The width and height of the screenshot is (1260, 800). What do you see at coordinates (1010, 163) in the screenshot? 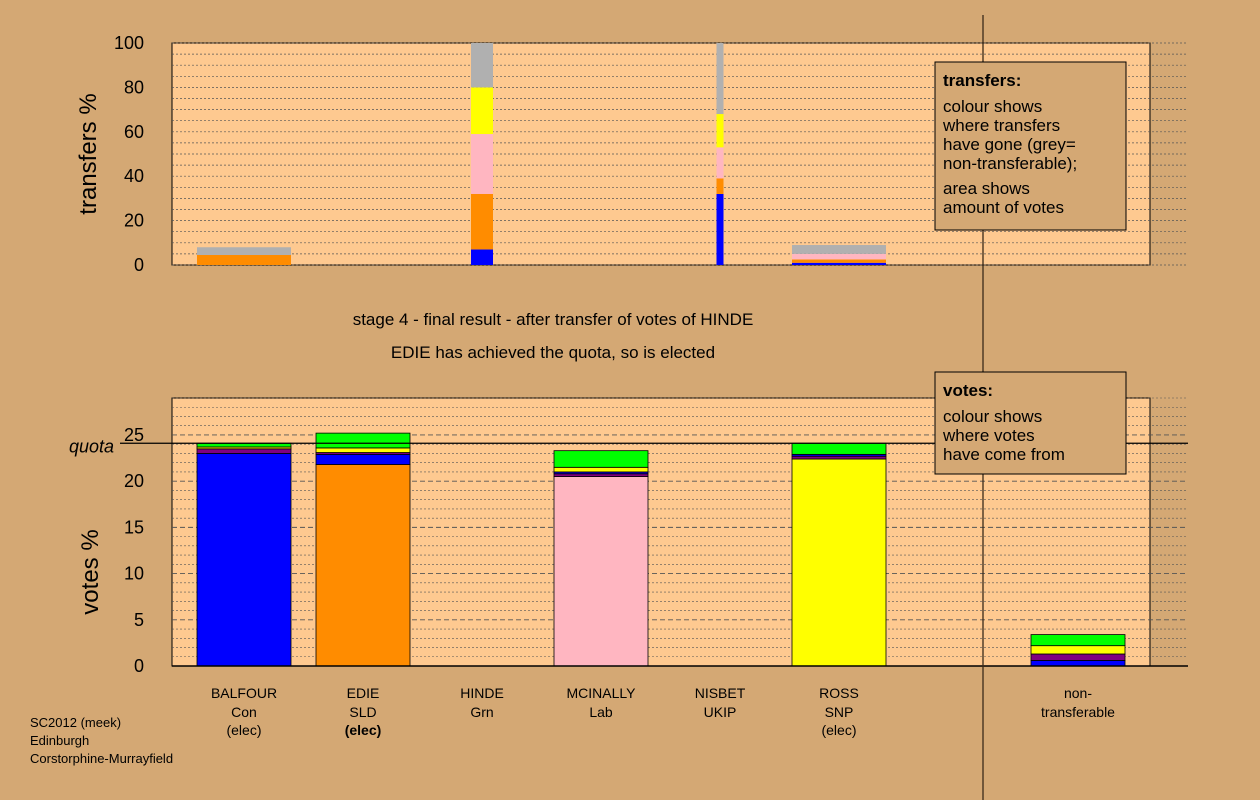
I see `transfers-legend-text: non-transferable);` at bounding box center [1010, 163].